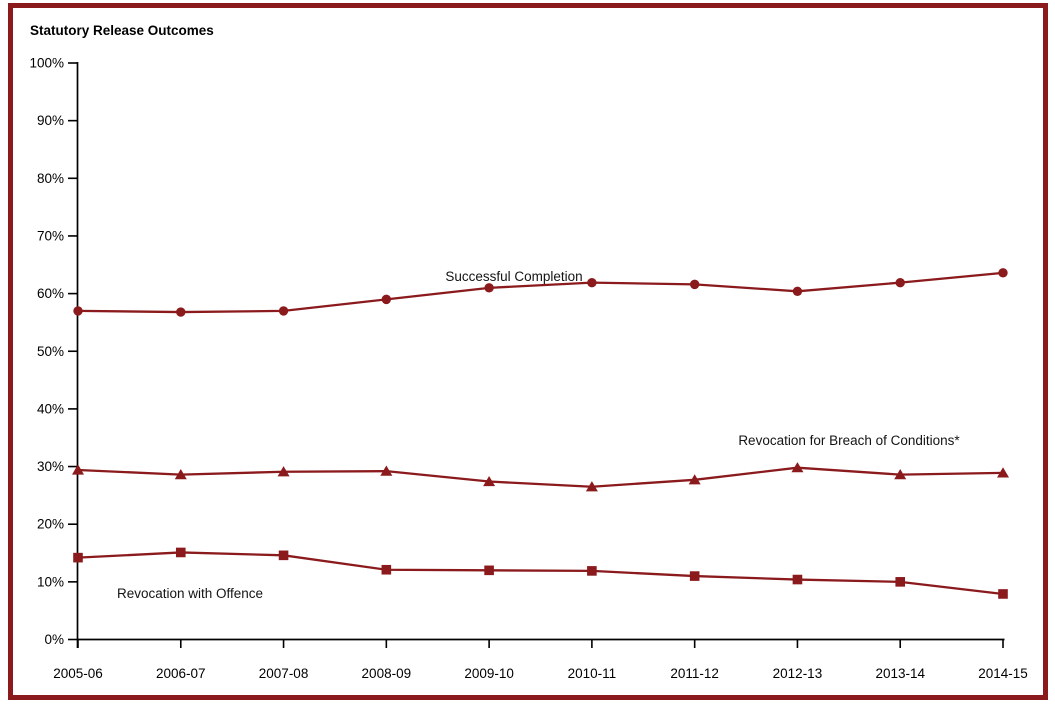  I want to click on x-tick-label: 2012-13, so click(798, 673).